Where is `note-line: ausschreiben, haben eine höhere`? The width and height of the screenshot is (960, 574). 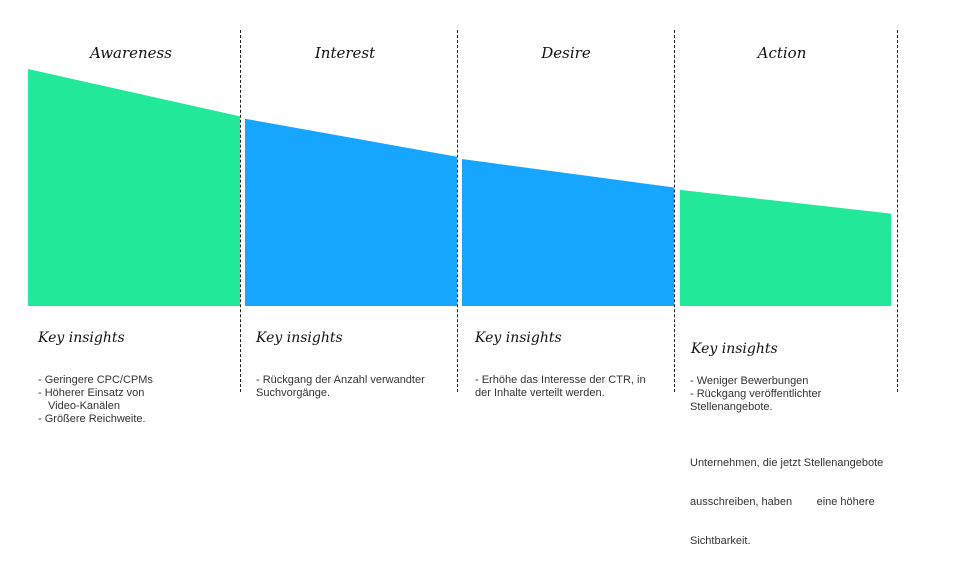
note-line: ausschreiben, haben eine höhere is located at coordinates (782, 502).